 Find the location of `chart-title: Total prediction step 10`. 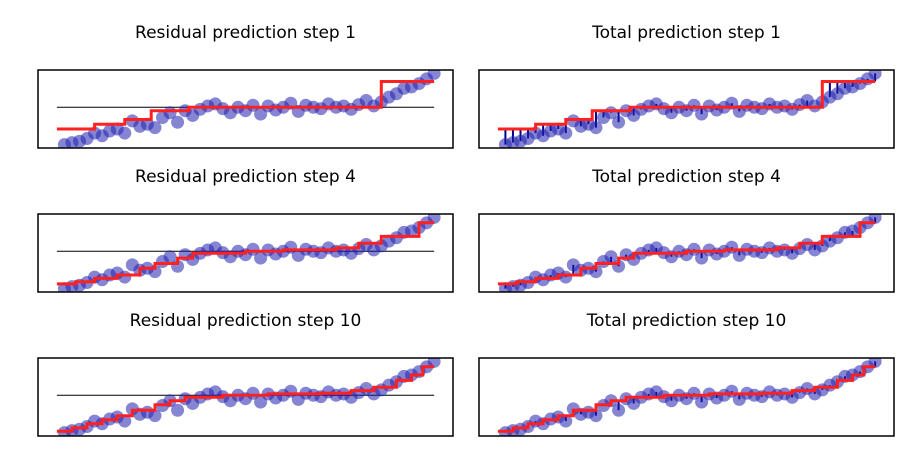

chart-title: Total prediction step 10 is located at coordinates (686, 321).